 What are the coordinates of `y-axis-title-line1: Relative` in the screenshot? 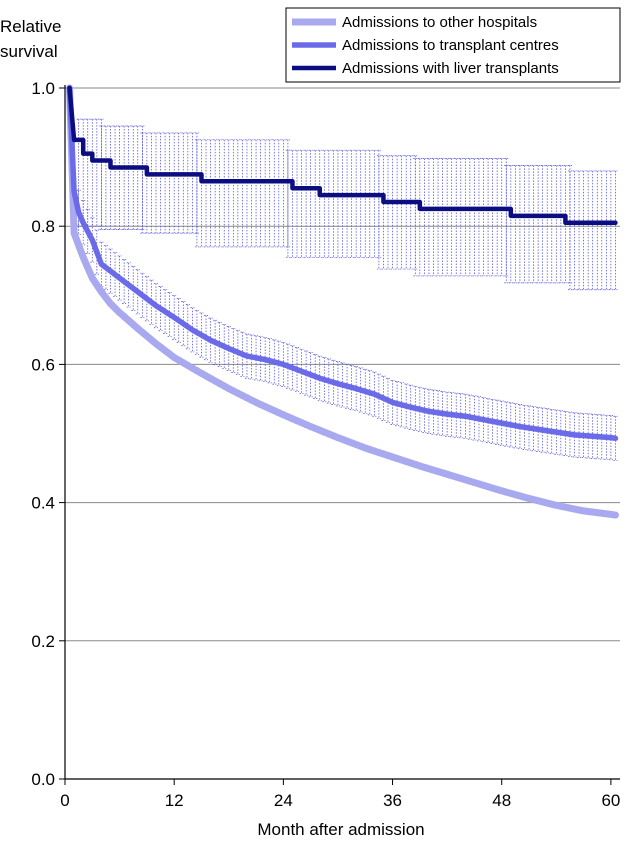 It's located at (30, 26).